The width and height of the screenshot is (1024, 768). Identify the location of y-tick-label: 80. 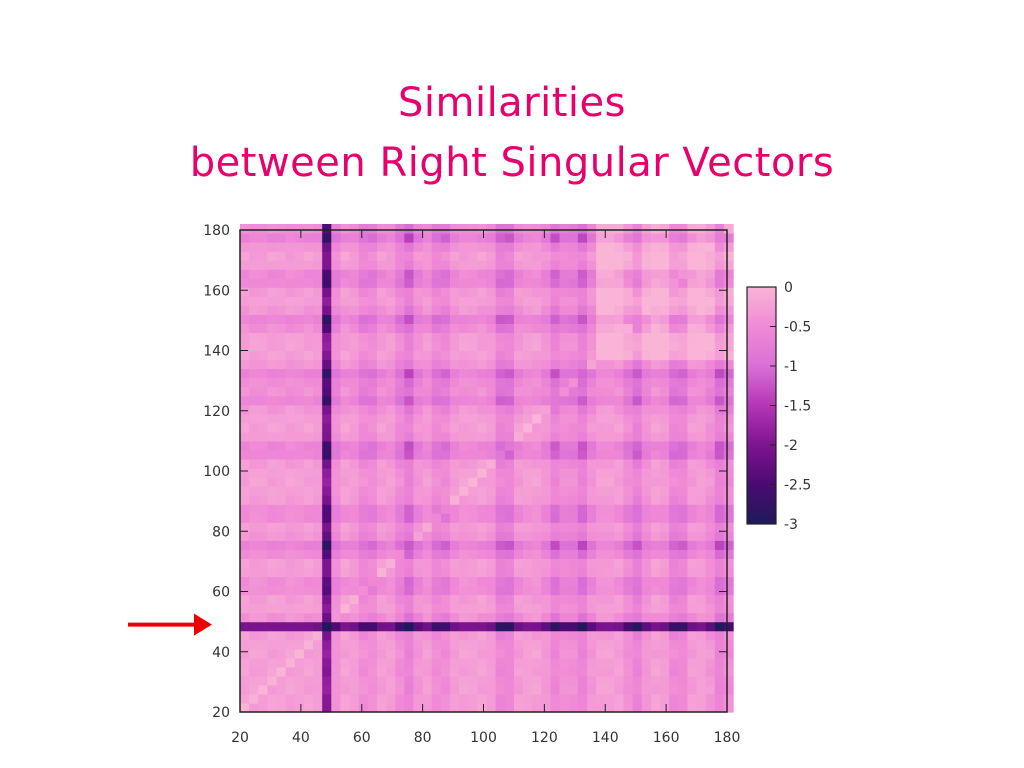
(221, 532).